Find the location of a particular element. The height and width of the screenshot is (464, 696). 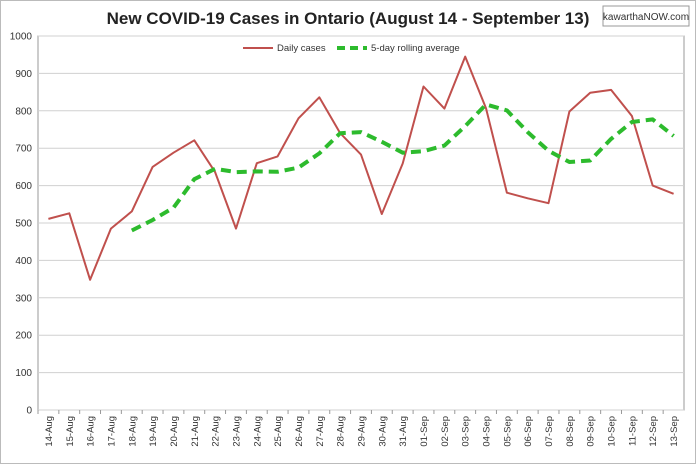

x-tick-label: 13-Sep is located at coordinates (674, 431).